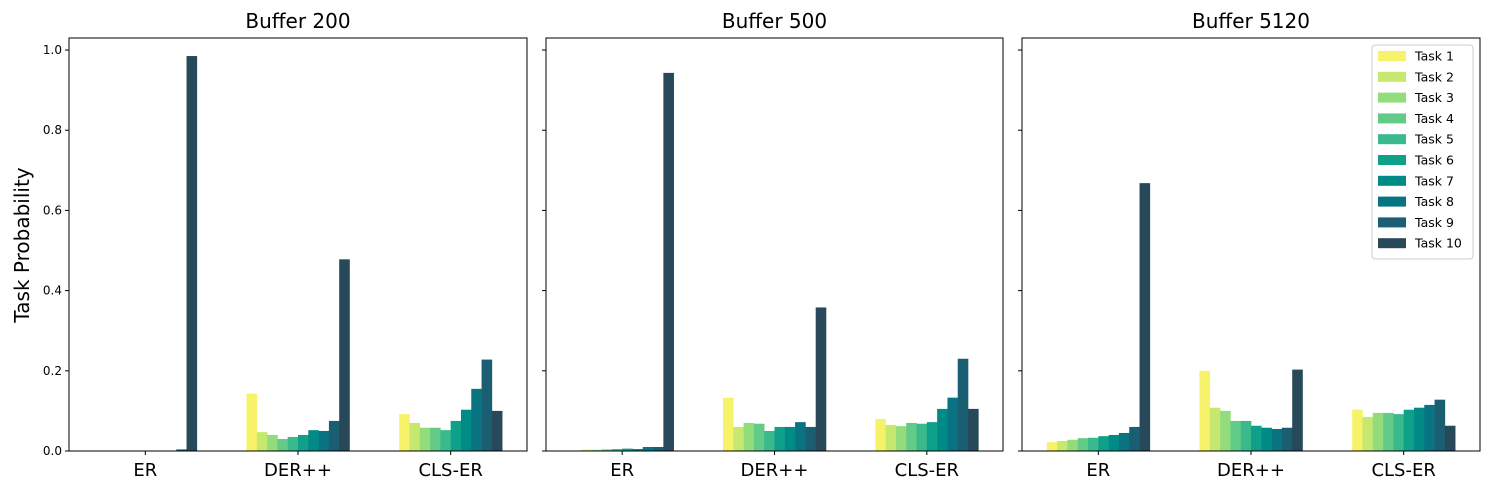 This screenshot has height=490, width=1490. What do you see at coordinates (1434, 222) in the screenshot?
I see `legend-label-task-9: Task 9` at bounding box center [1434, 222].